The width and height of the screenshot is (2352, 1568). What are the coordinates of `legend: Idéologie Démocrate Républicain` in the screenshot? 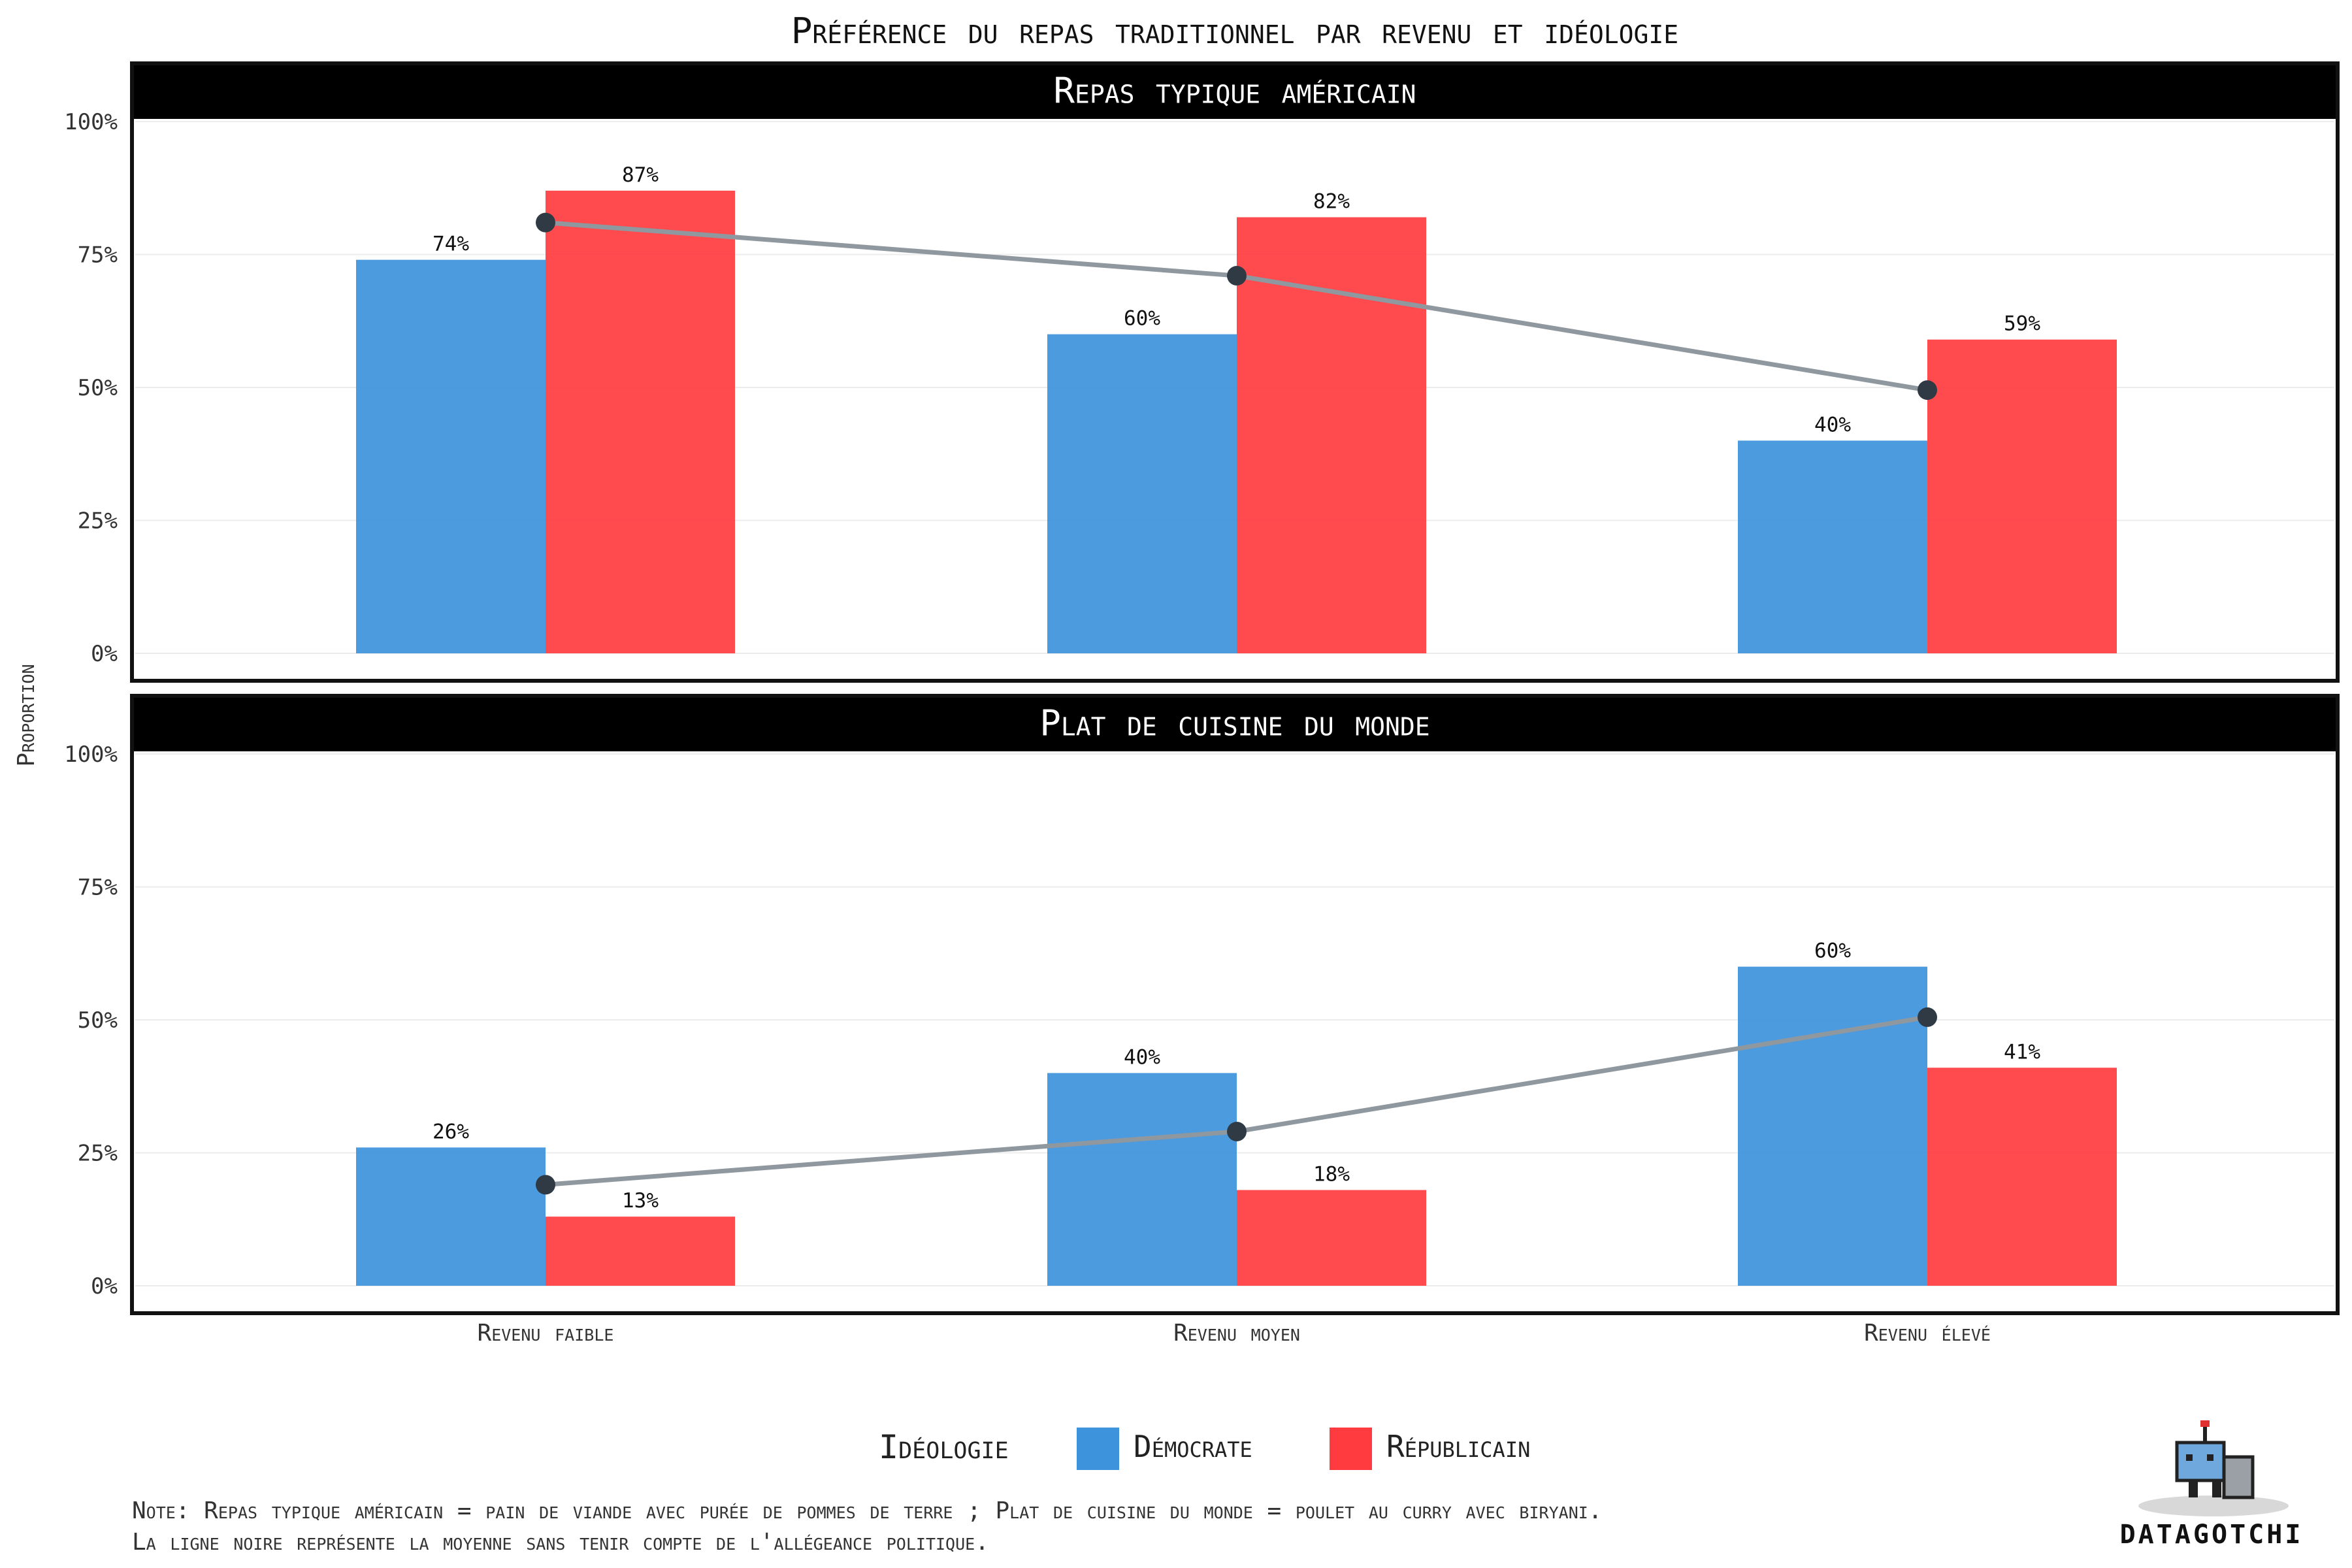 It's located at (1204, 1449).